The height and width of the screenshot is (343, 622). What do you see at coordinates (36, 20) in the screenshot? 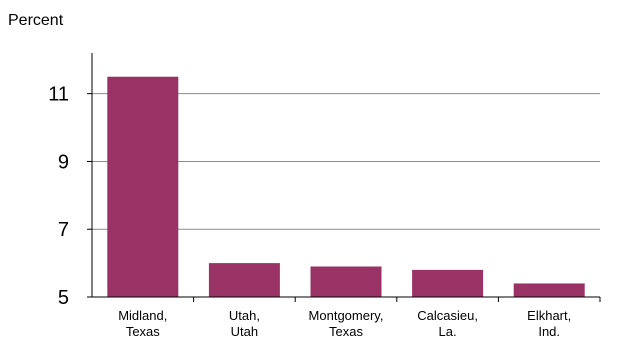
I see `y-axis-label: Percent` at bounding box center [36, 20].